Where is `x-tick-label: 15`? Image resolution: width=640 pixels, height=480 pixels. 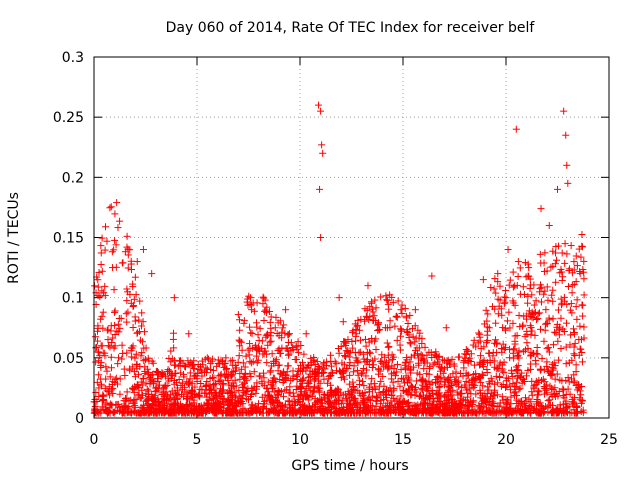 x-tick-label: 15 is located at coordinates (403, 440).